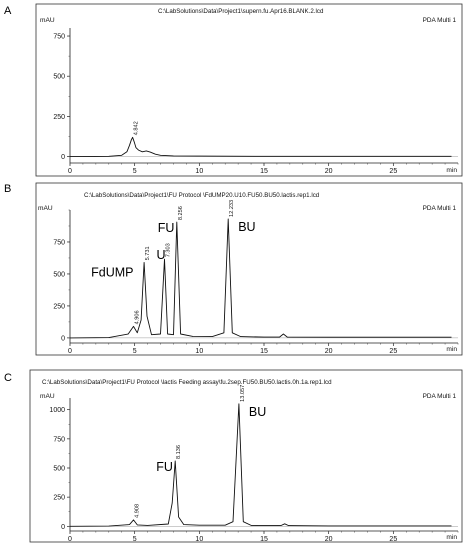 The image size is (468, 550). What do you see at coordinates (440, 20) in the screenshot?
I see `panel-a-detector-label: PDA Multi 1` at bounding box center [440, 20].